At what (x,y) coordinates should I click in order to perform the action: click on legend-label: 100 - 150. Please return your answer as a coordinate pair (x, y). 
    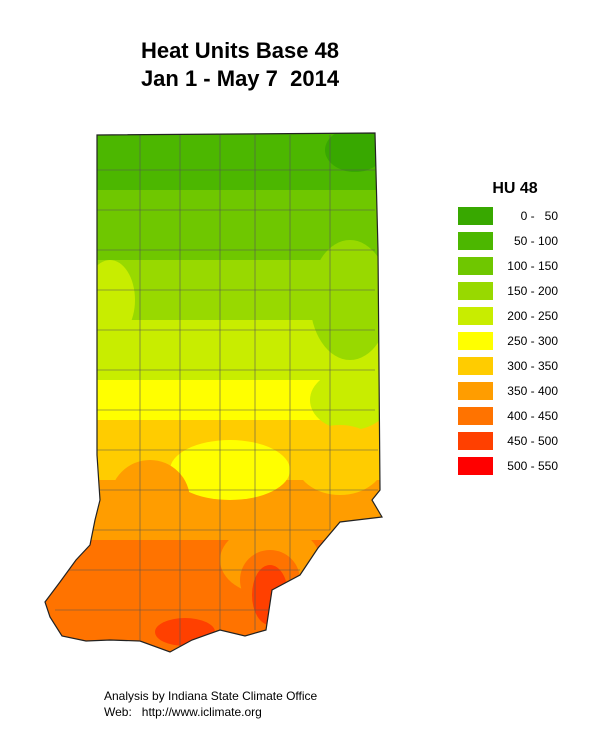
    Looking at the image, I should click on (532, 266).